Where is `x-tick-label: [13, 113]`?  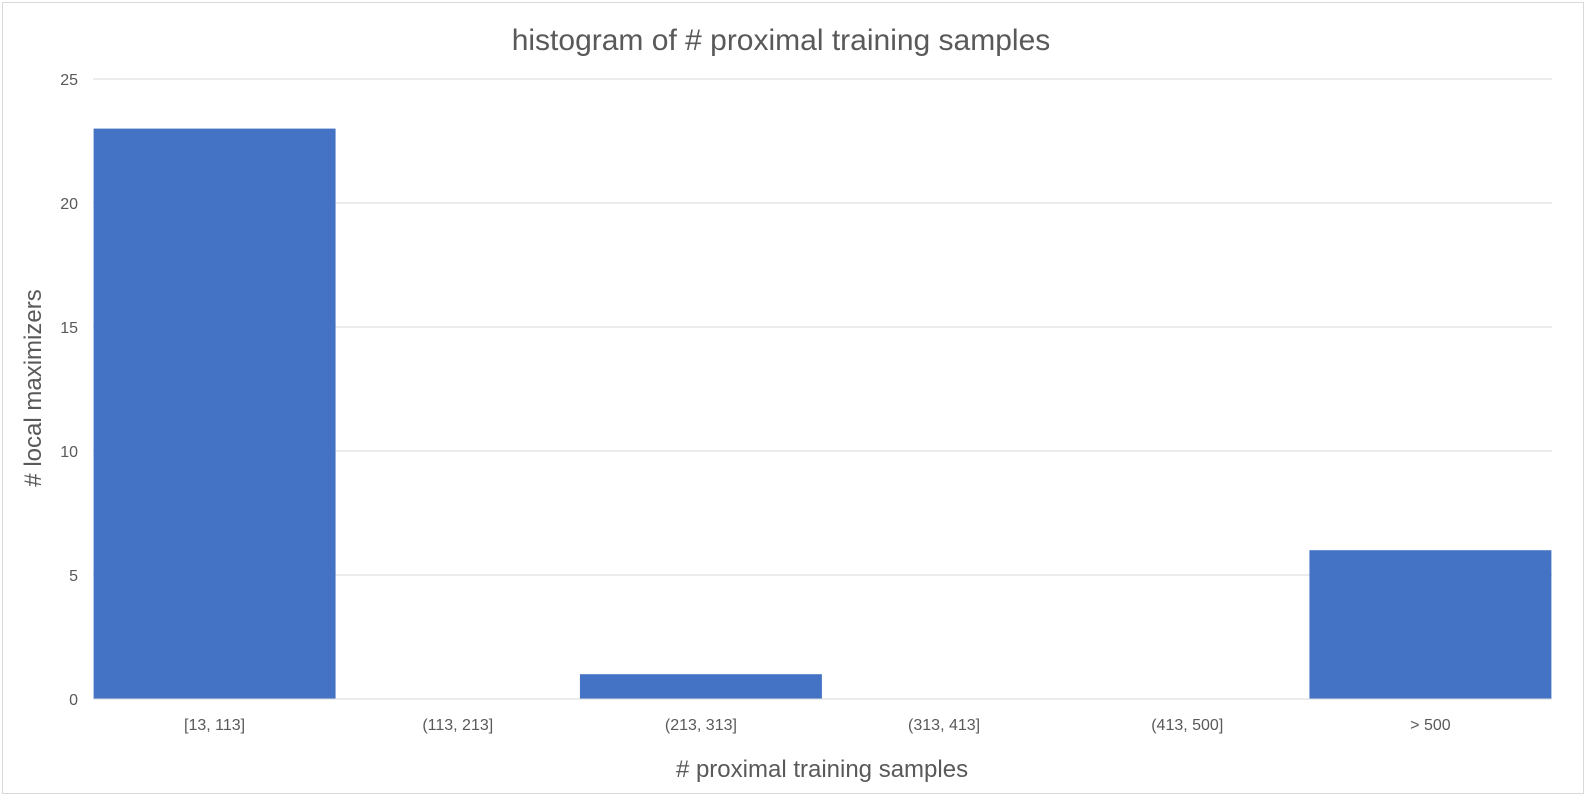
x-tick-label: [13, 113] is located at coordinates (214, 725).